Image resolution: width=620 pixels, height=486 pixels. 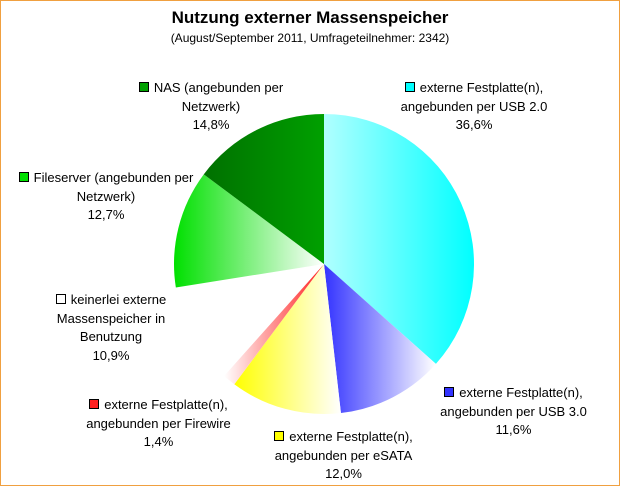 I want to click on slice-name: Fileserver (angebunden per Netzwerk), so click(x=113, y=187).